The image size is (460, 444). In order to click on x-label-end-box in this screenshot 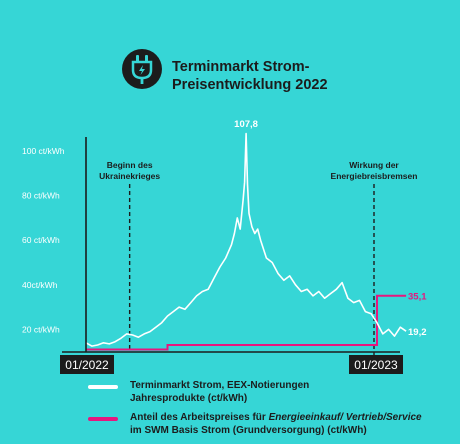, I will do `click(376, 364)`.